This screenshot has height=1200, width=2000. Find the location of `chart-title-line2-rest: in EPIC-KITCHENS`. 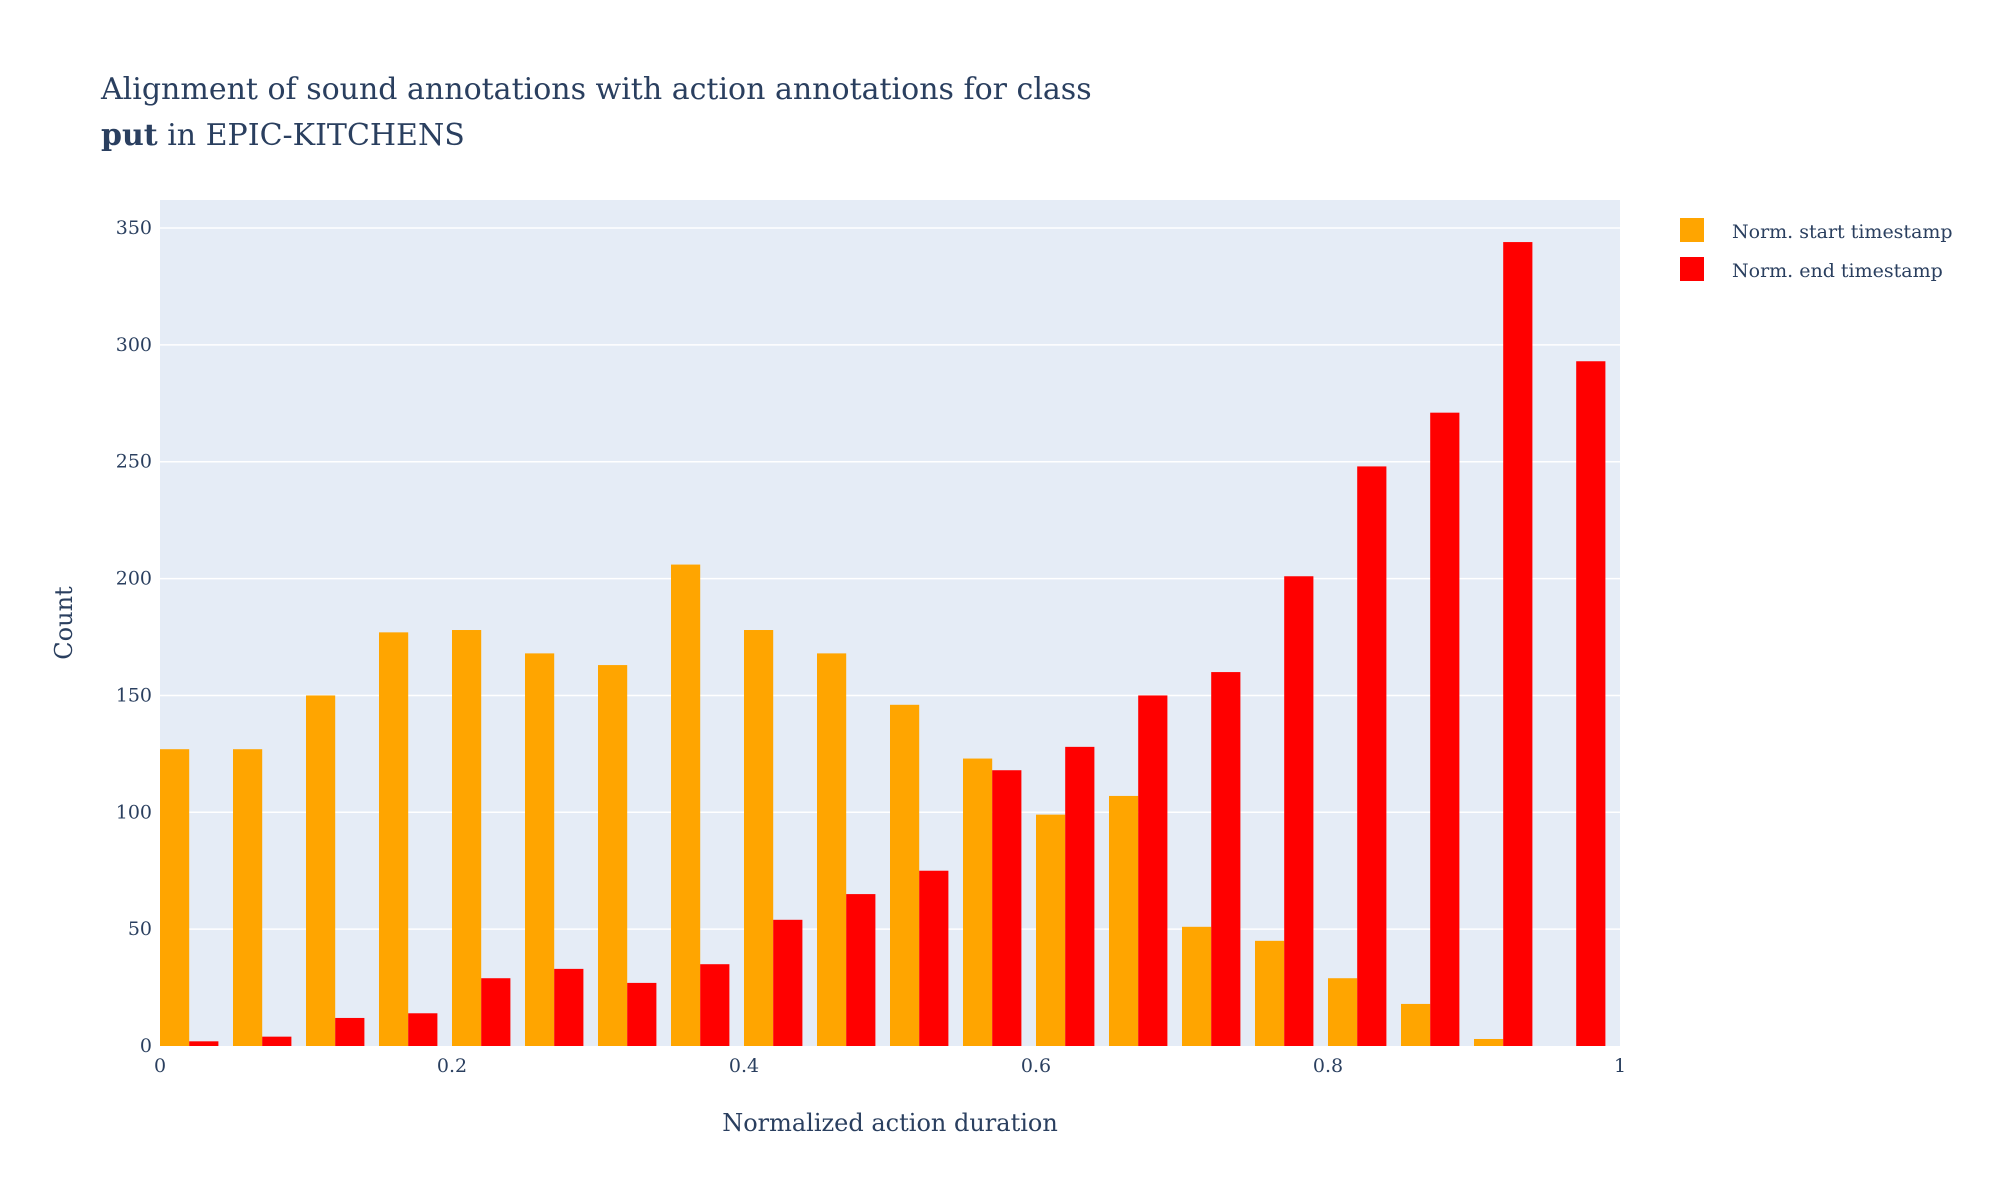

chart-title-line2-rest: in EPIC-KITCHENS is located at coordinates (311, 135).